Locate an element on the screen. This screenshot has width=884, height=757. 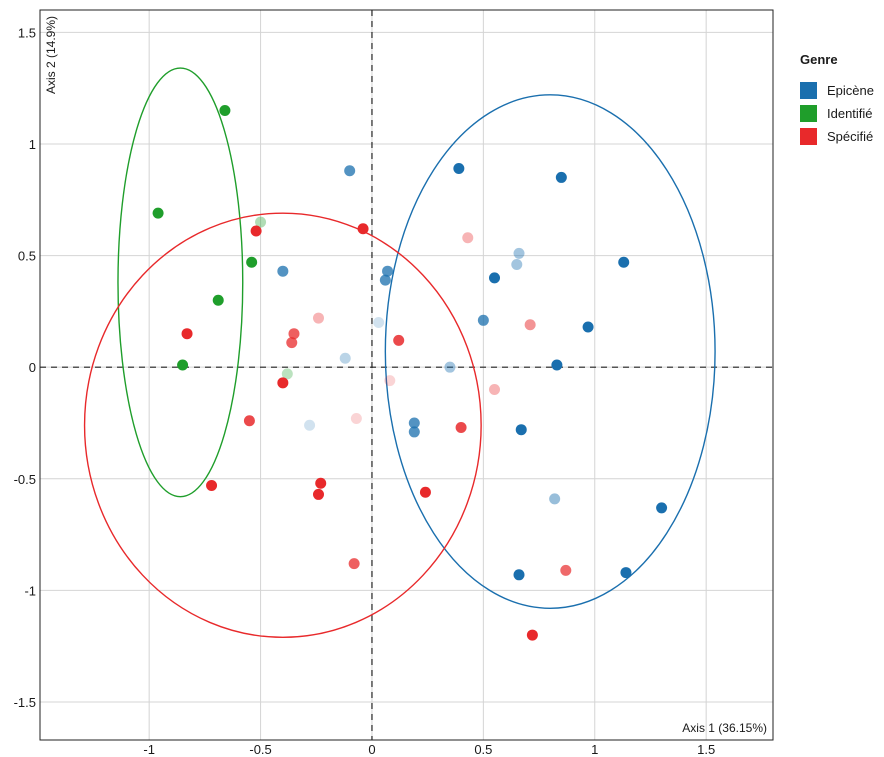
legend-item-epicene: Epicène is located at coordinates (837, 90).